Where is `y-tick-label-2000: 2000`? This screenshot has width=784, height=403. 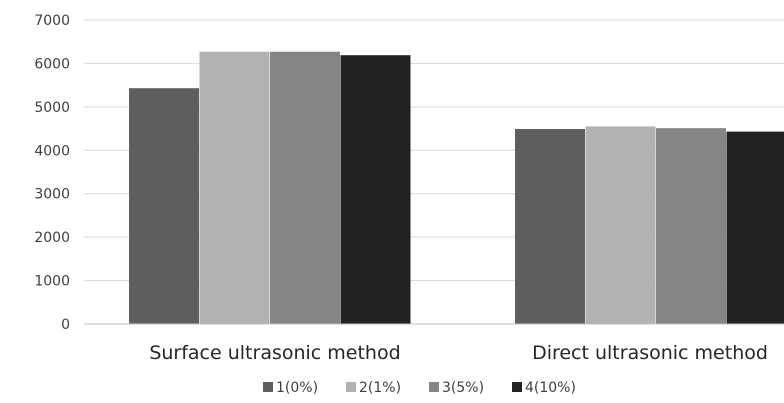 y-tick-label-2000: 2000 is located at coordinates (52, 238).